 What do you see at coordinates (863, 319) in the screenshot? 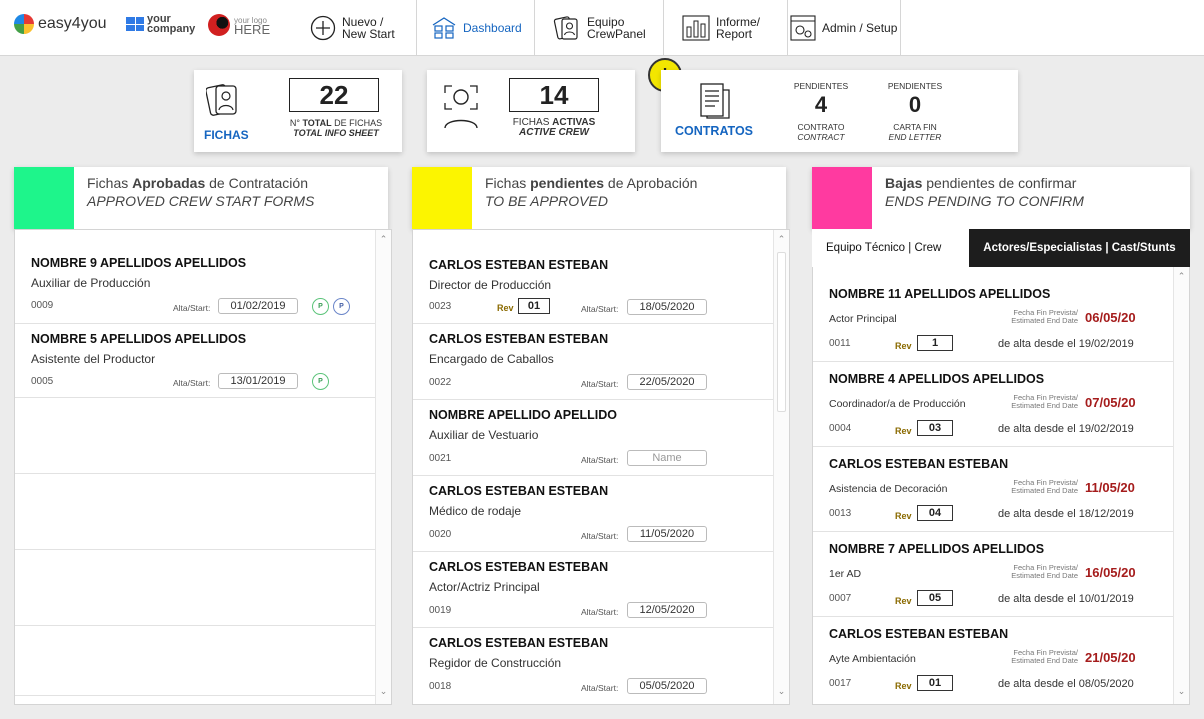
I see `crew-role: Actor Principal` at bounding box center [863, 319].